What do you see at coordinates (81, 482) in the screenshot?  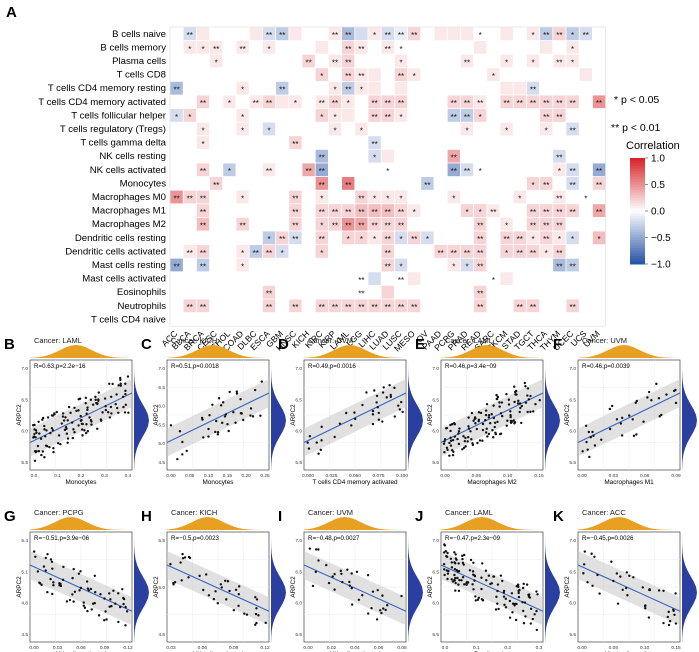 I see `x-axis-label: Monocytes` at bounding box center [81, 482].